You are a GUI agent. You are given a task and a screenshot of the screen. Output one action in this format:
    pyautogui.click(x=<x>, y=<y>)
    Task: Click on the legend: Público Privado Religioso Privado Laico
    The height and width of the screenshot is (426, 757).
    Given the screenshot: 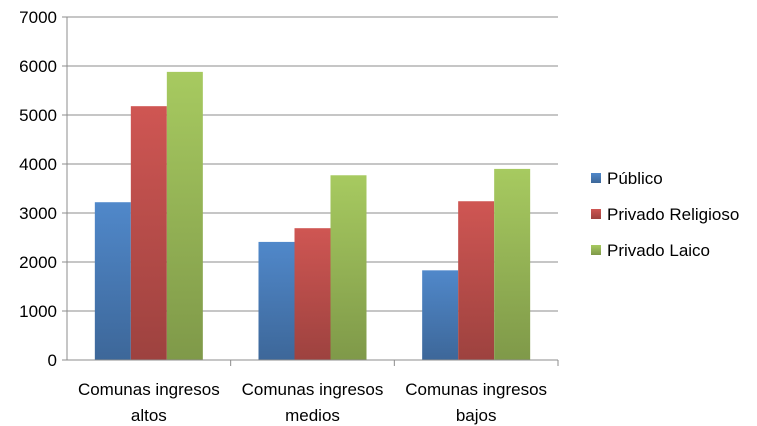 What is the action you would take?
    pyautogui.click(x=665, y=214)
    